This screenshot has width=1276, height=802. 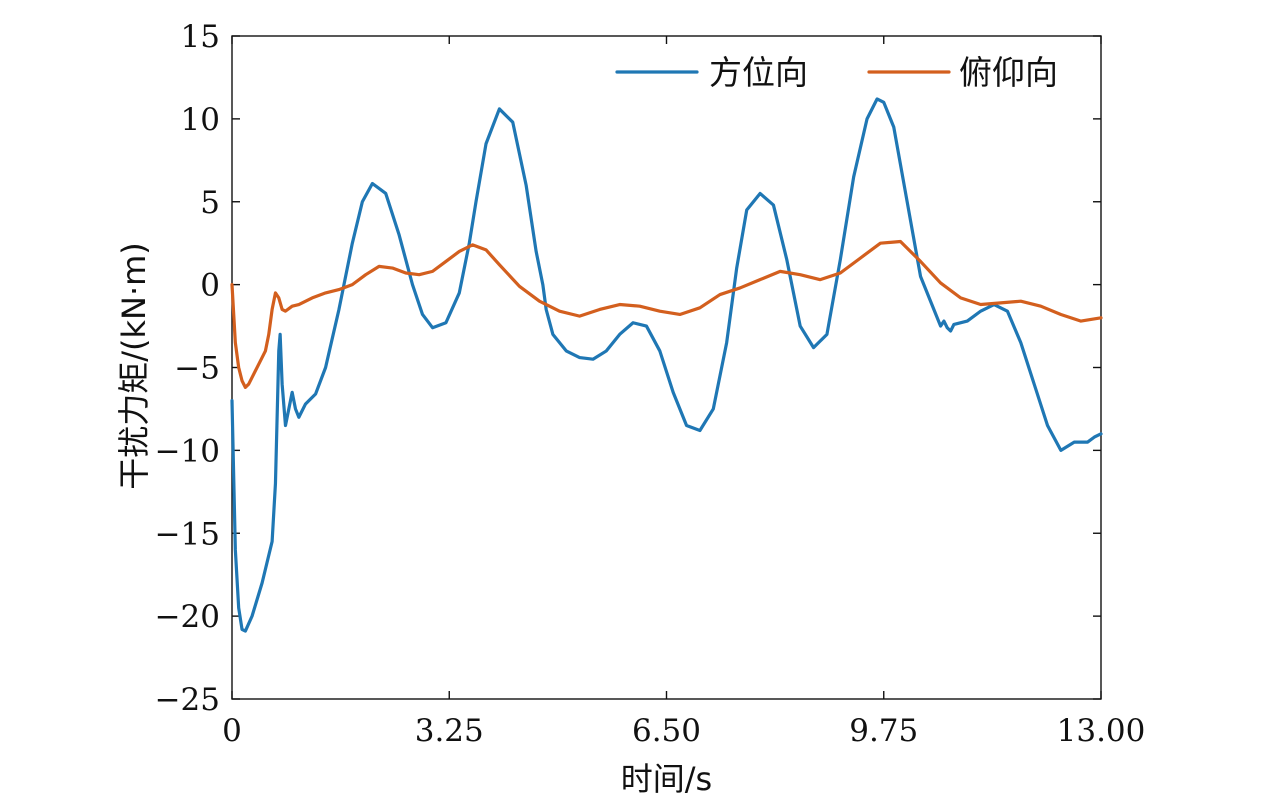 What do you see at coordinates (232, 731) in the screenshot?
I see `x-tick-label: 0` at bounding box center [232, 731].